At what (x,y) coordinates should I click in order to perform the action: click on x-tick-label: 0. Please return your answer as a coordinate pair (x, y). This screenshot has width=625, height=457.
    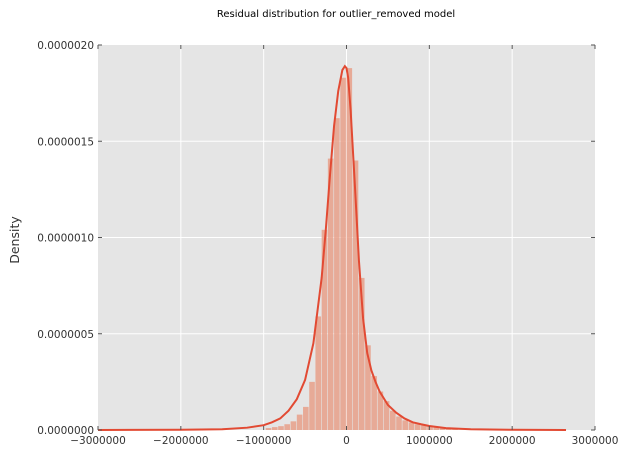
    Looking at the image, I should click on (346, 441).